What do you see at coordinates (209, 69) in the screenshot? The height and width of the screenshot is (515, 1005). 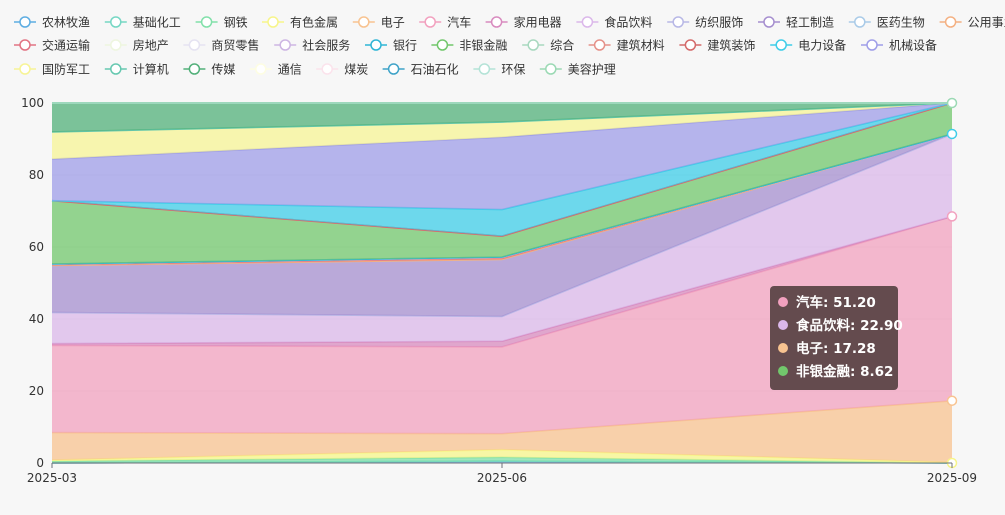 I see `legend-item: 传媒` at bounding box center [209, 69].